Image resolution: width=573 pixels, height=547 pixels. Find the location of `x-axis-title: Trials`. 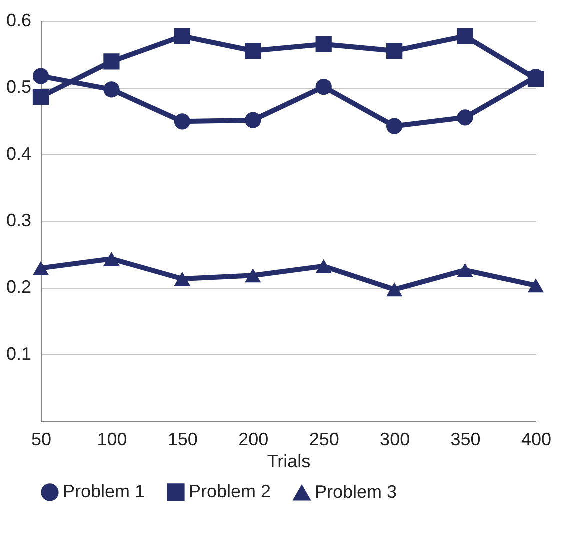

x-axis-title: Trials is located at coordinates (289, 462).